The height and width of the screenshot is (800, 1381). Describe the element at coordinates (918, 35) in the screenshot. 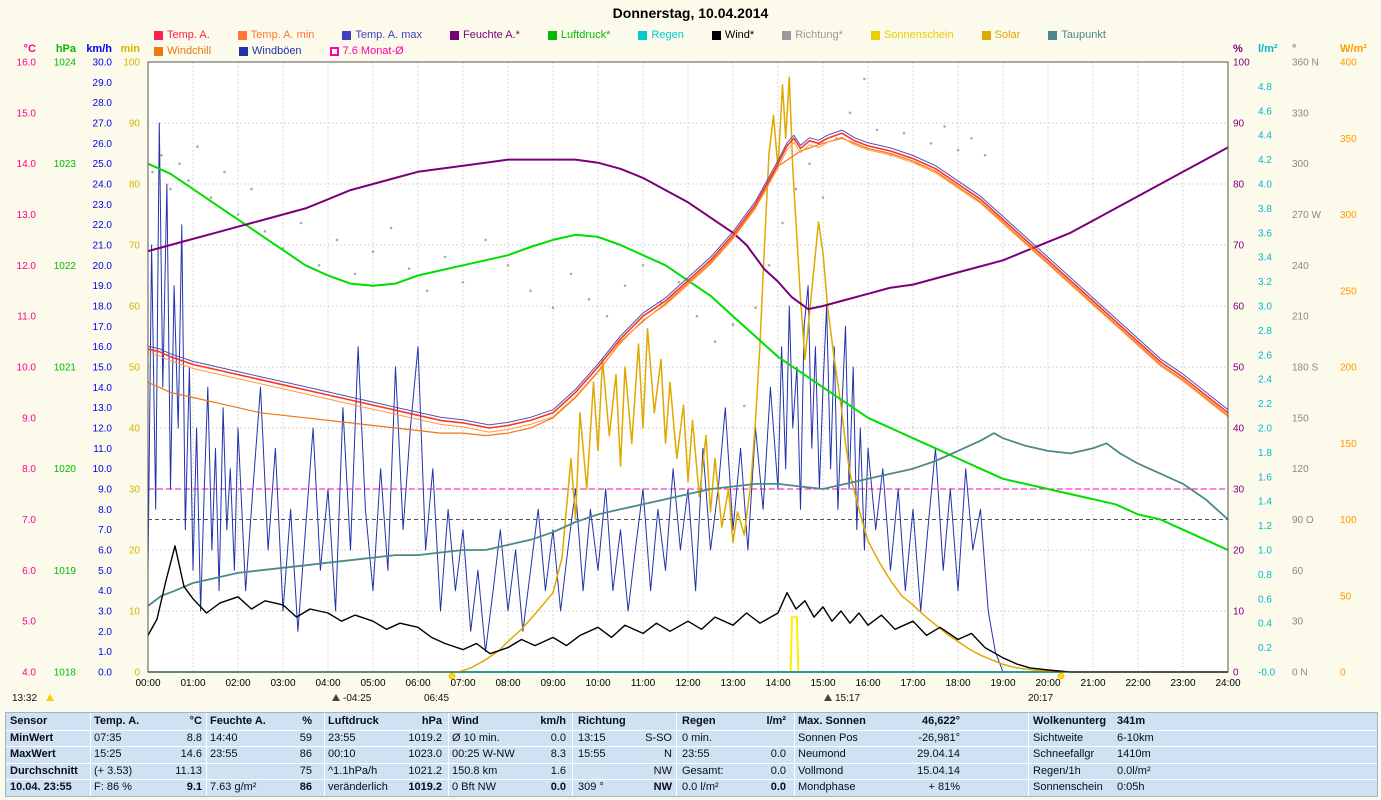

I see `legend-label: Sonnenschein` at that location.